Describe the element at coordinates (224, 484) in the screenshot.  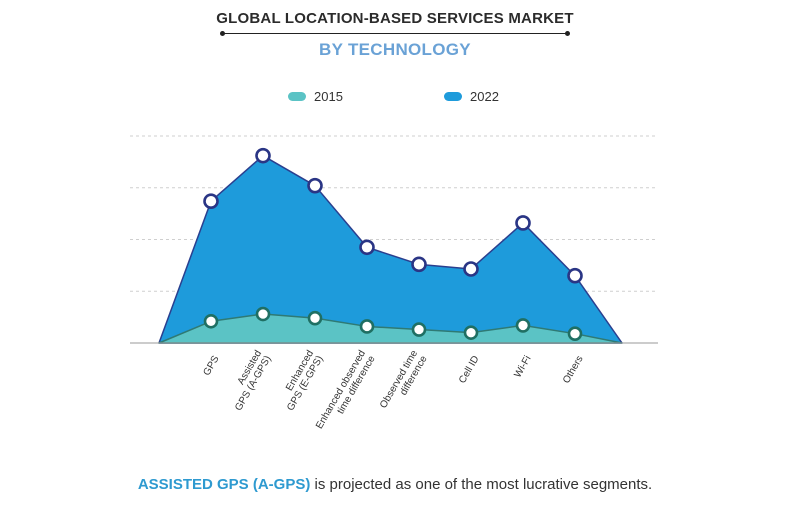
I see `caption-highlight: ASSISTED GPS (A-GPS)` at that location.